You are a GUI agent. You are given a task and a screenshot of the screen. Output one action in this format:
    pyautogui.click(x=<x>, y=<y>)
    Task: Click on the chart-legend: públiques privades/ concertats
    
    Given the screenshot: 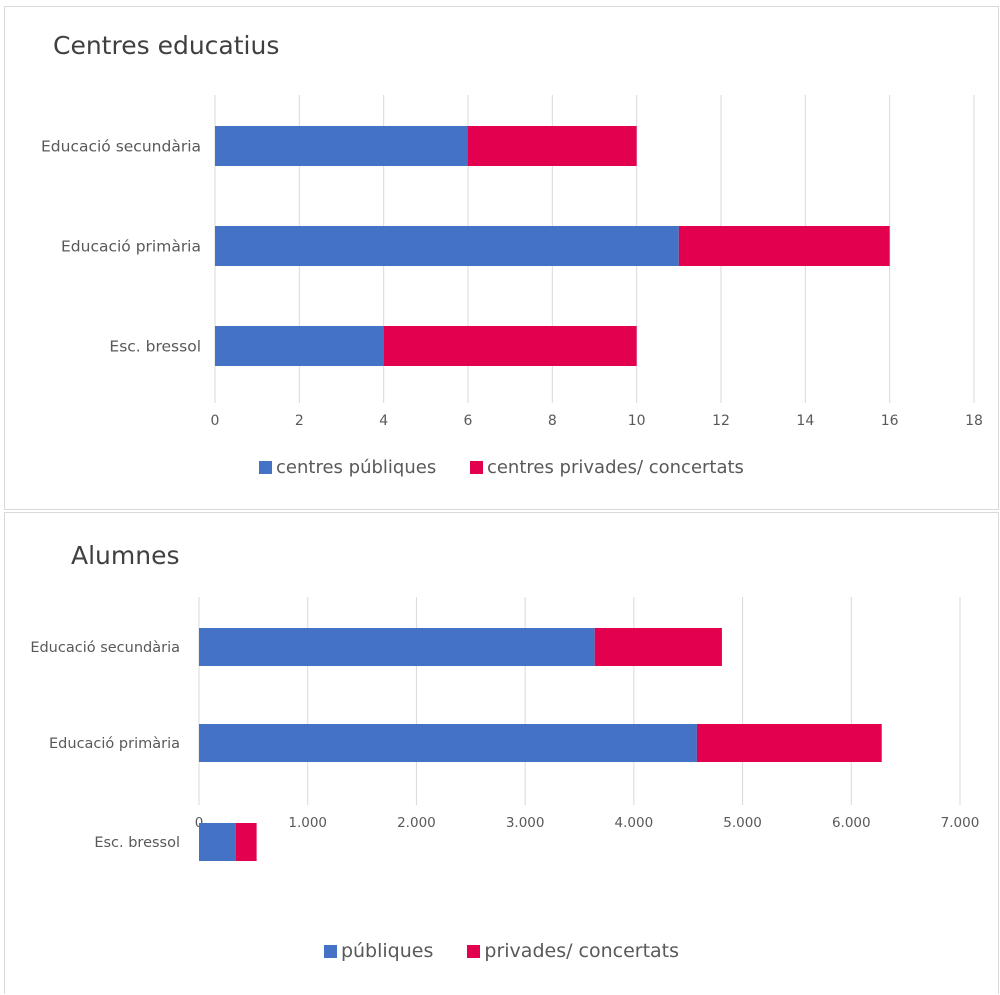 What is the action you would take?
    pyautogui.click(x=501, y=951)
    